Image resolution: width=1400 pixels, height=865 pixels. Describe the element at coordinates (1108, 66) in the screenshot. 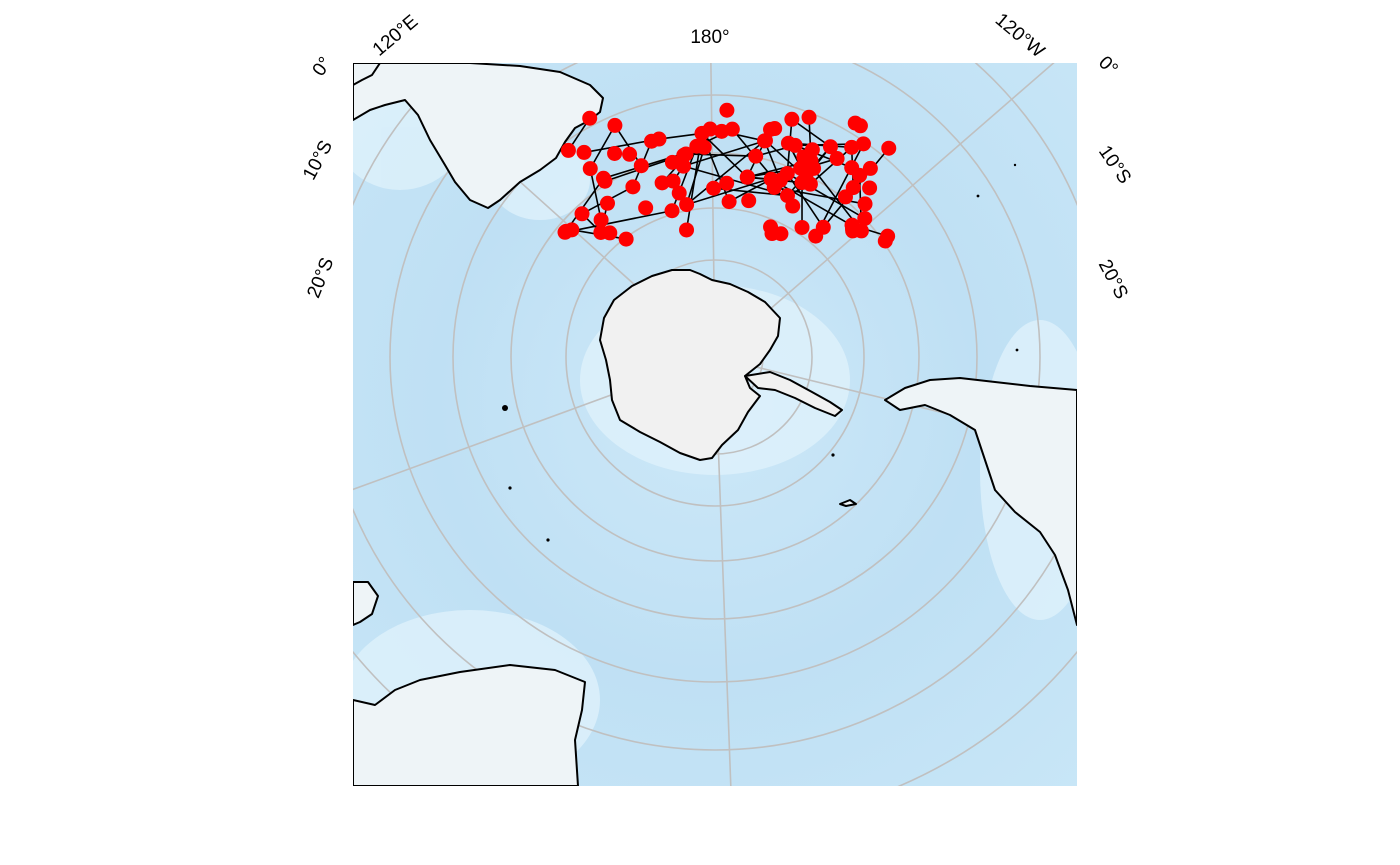

I see `lat-label-right-0: 0°` at that location.